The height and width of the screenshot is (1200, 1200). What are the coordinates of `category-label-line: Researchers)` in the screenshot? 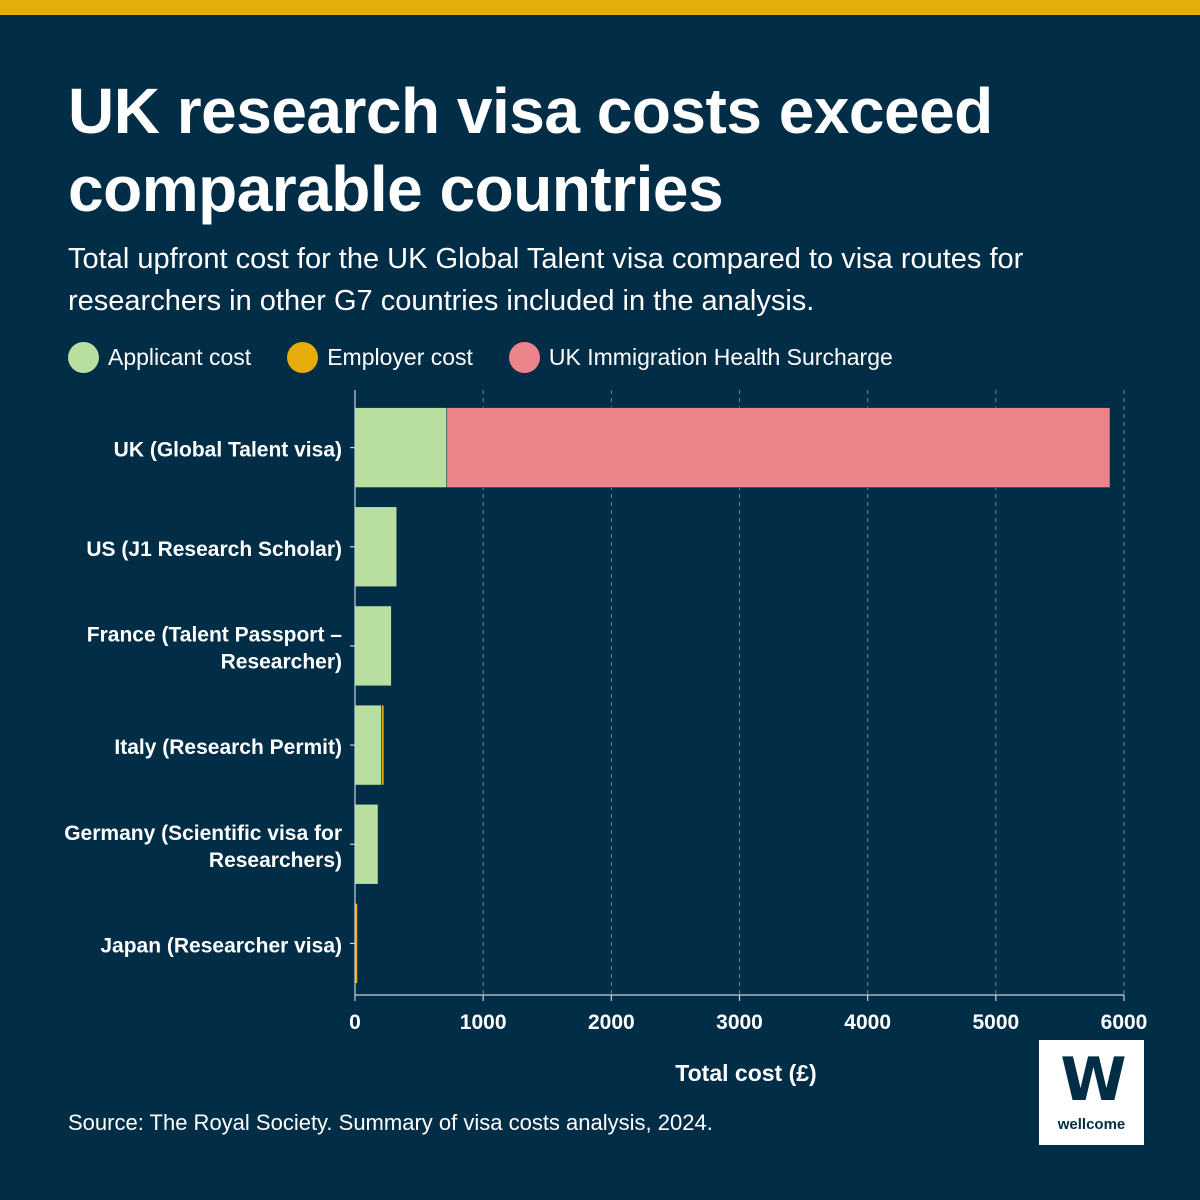 It's located at (275, 860).